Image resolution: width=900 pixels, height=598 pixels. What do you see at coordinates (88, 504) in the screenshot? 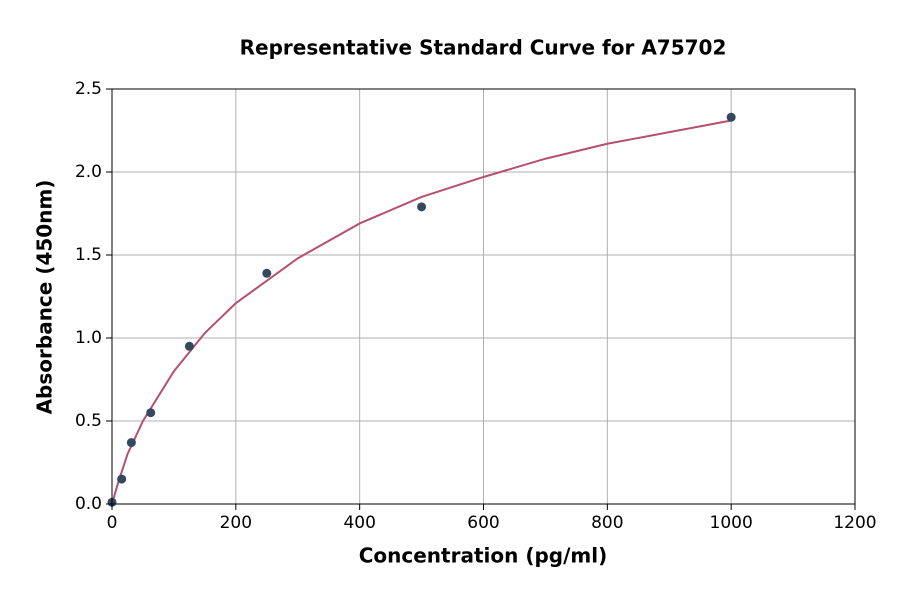
I see `y-tick-label: 0.0` at bounding box center [88, 504].